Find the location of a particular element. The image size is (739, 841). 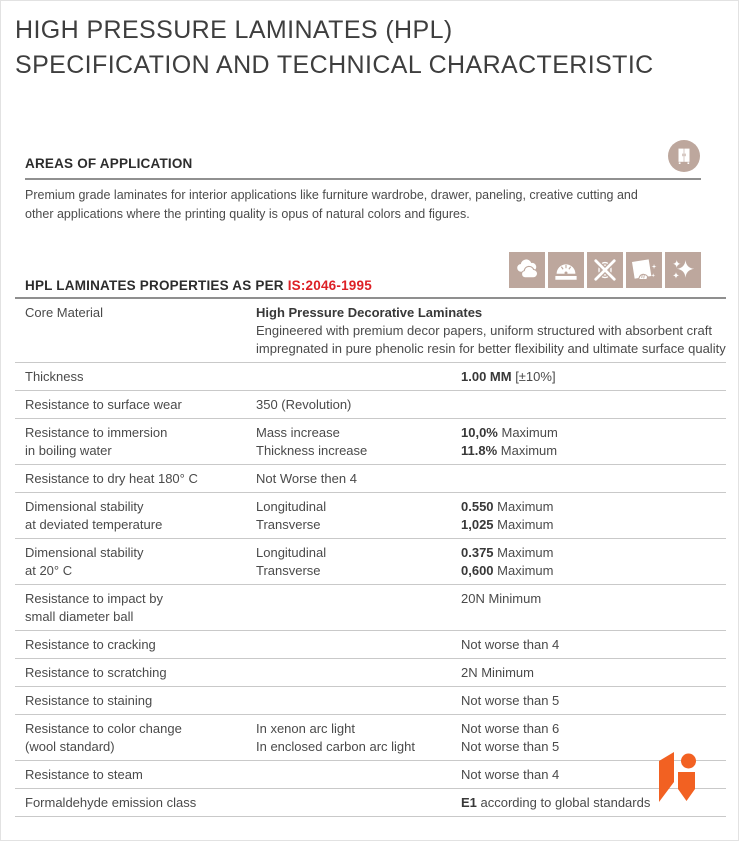

value-text: Thickness increase is located at coordinates (312, 450).